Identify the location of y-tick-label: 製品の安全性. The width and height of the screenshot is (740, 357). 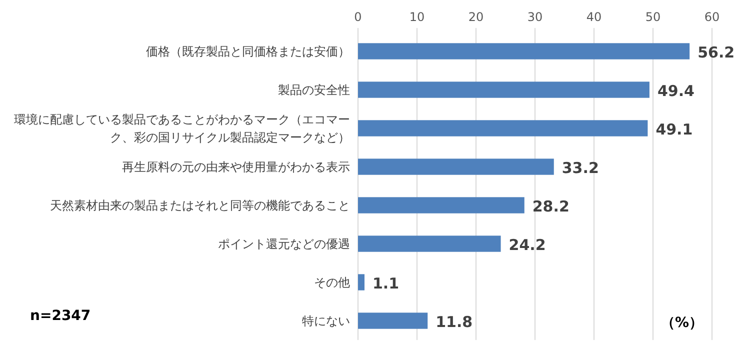
(314, 89).